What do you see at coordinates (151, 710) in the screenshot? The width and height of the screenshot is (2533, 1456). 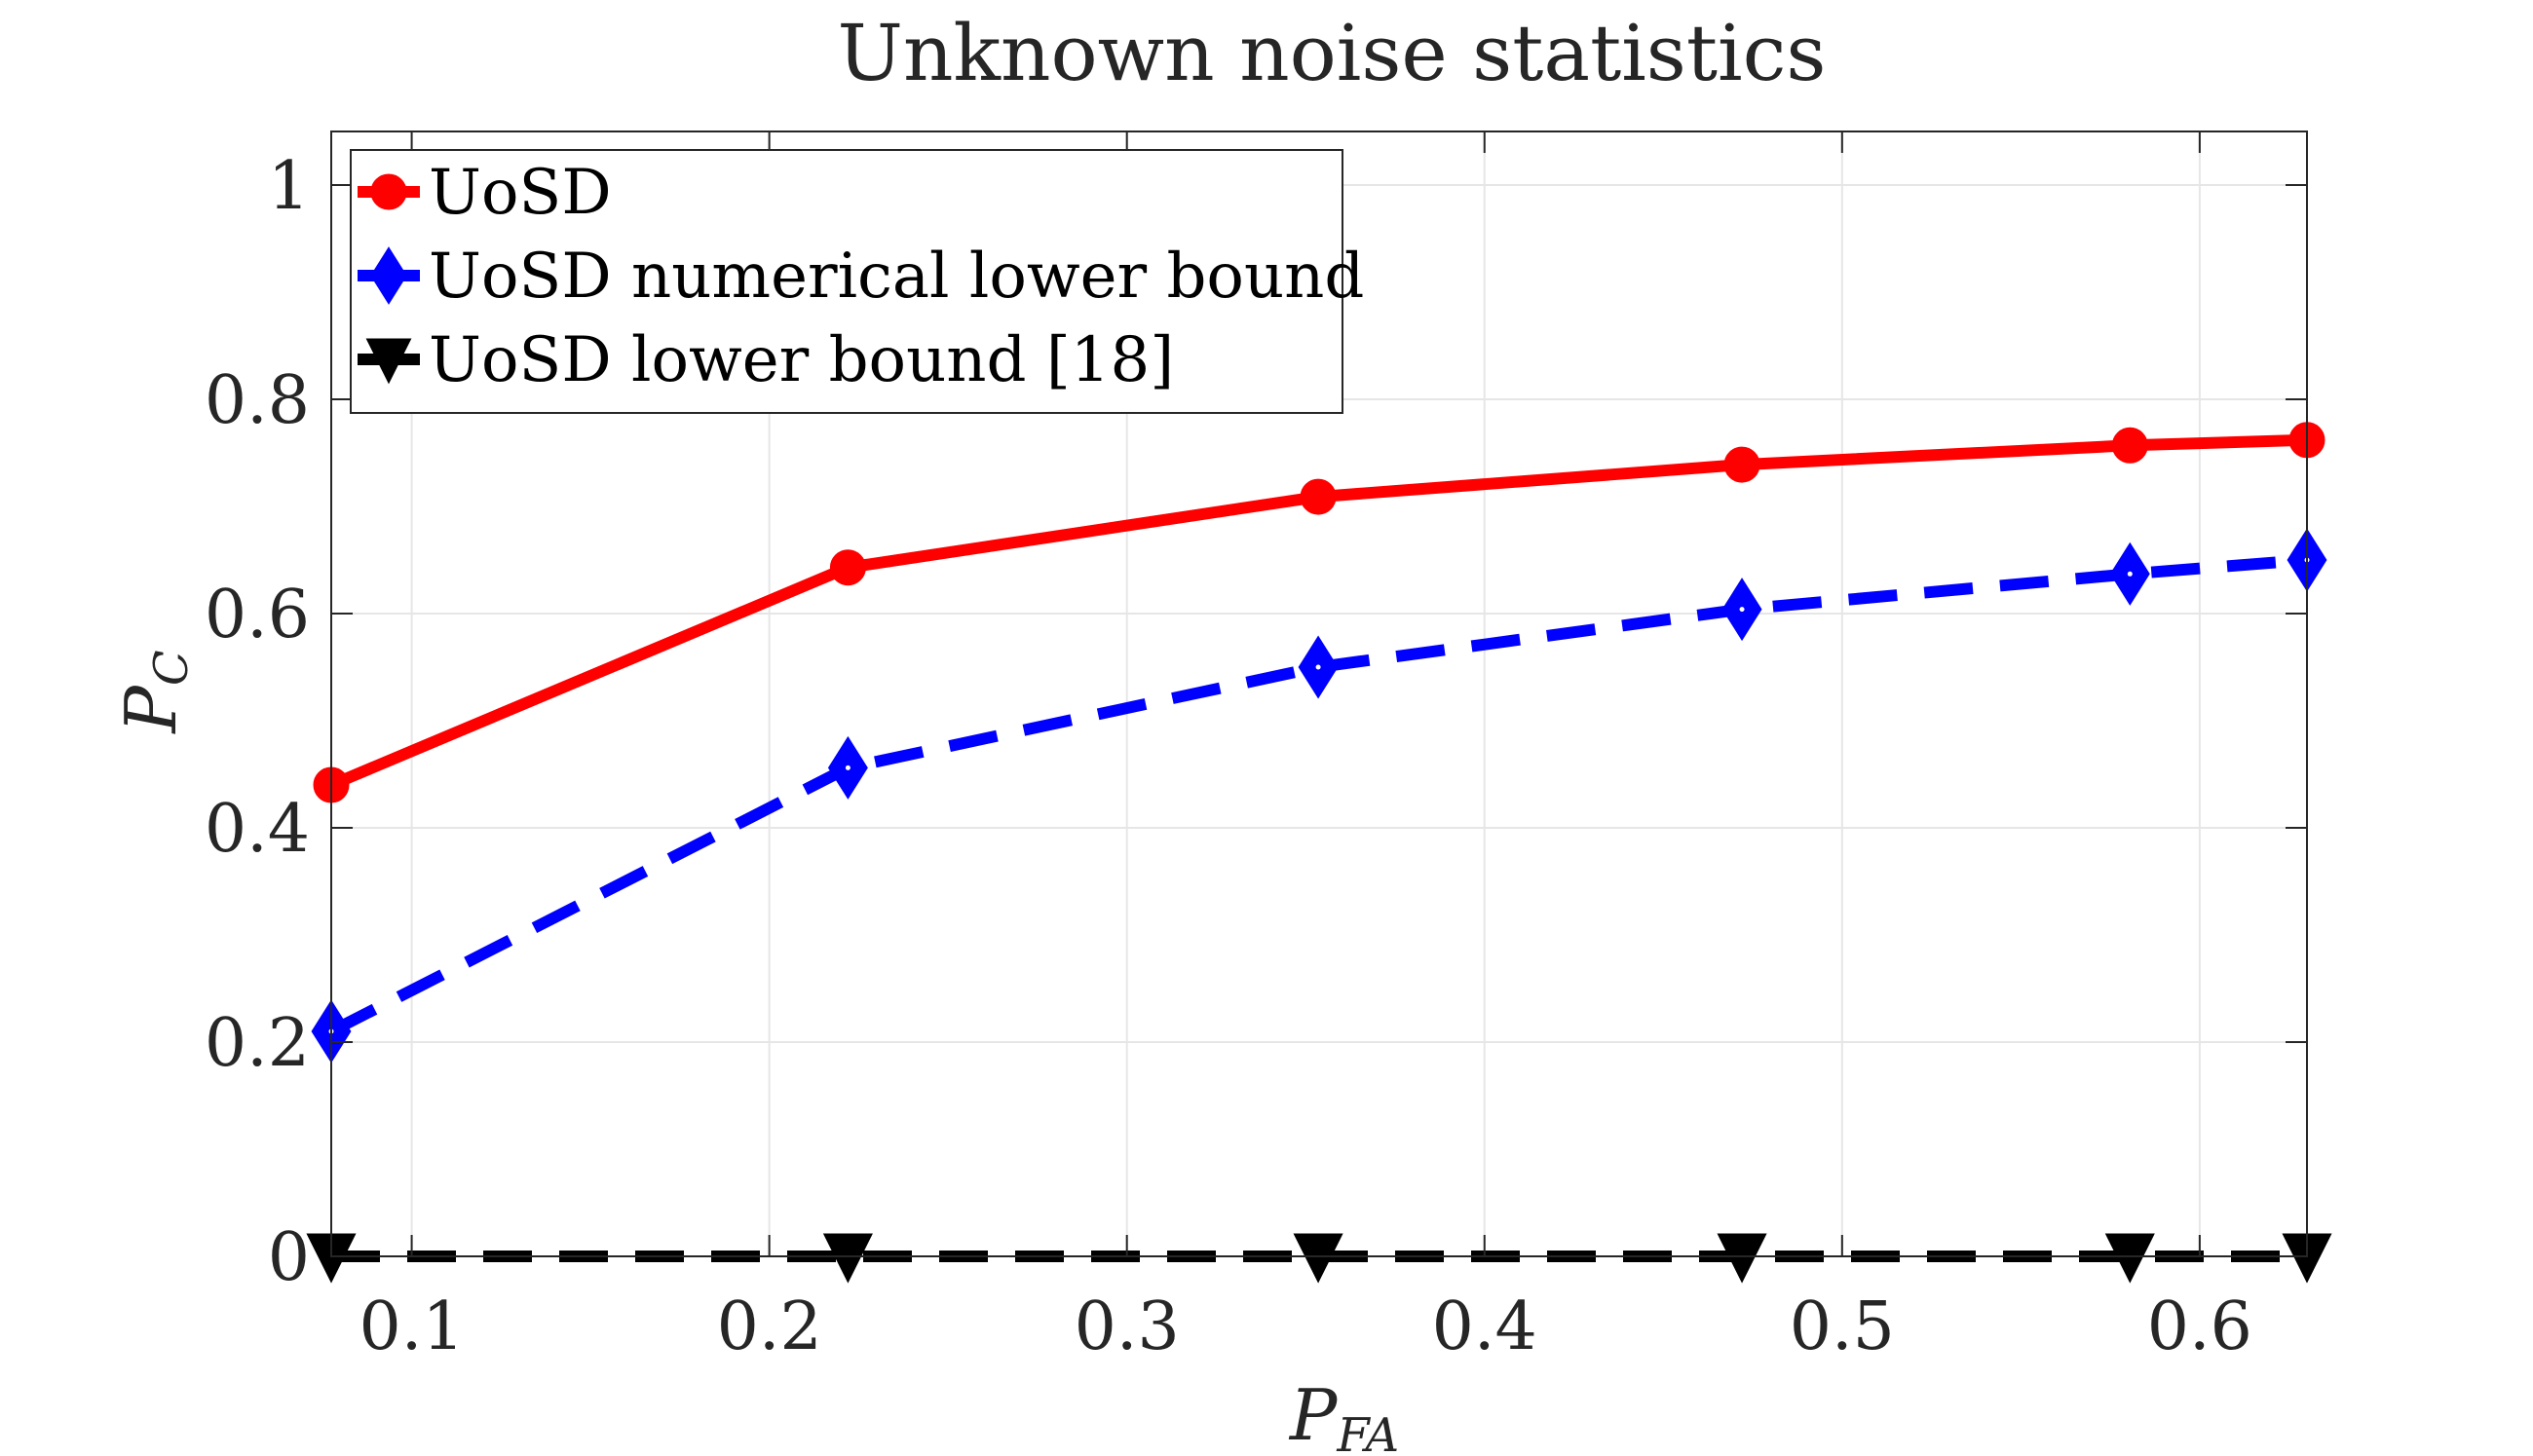 I see `y-axis-label-main: P` at bounding box center [151, 710].